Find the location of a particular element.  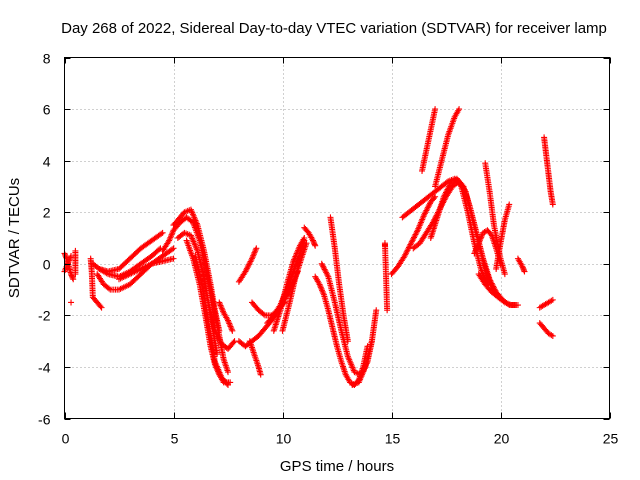

x-tick-label: 5 is located at coordinates (175, 439).